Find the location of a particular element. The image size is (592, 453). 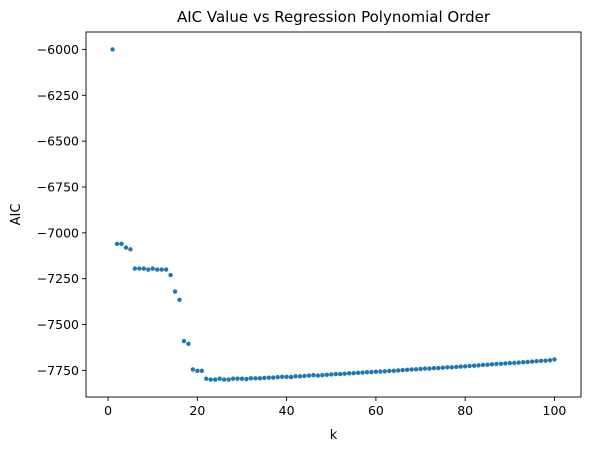

y-tick-label: −6250 is located at coordinates (58, 95).